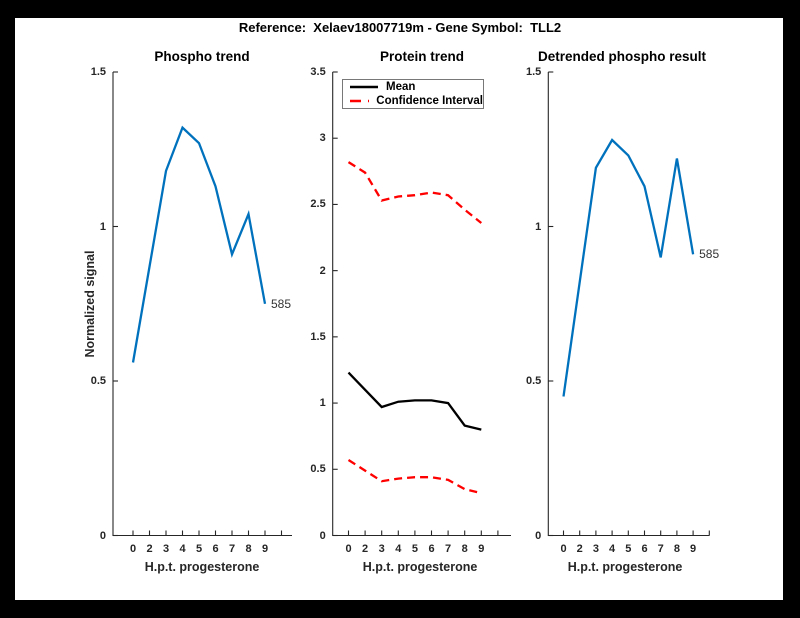 Image resolution: width=800 pixels, height=618 pixels. What do you see at coordinates (628, 267) in the screenshot?
I see `series-detrended-phospho` at bounding box center [628, 267].